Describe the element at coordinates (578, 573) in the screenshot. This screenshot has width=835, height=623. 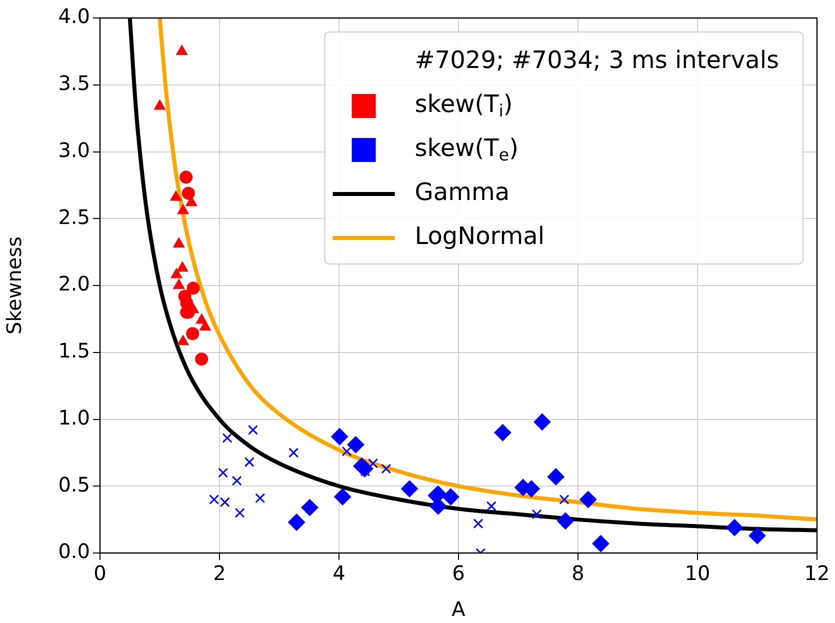
I see `x-tick-label: 8` at that location.